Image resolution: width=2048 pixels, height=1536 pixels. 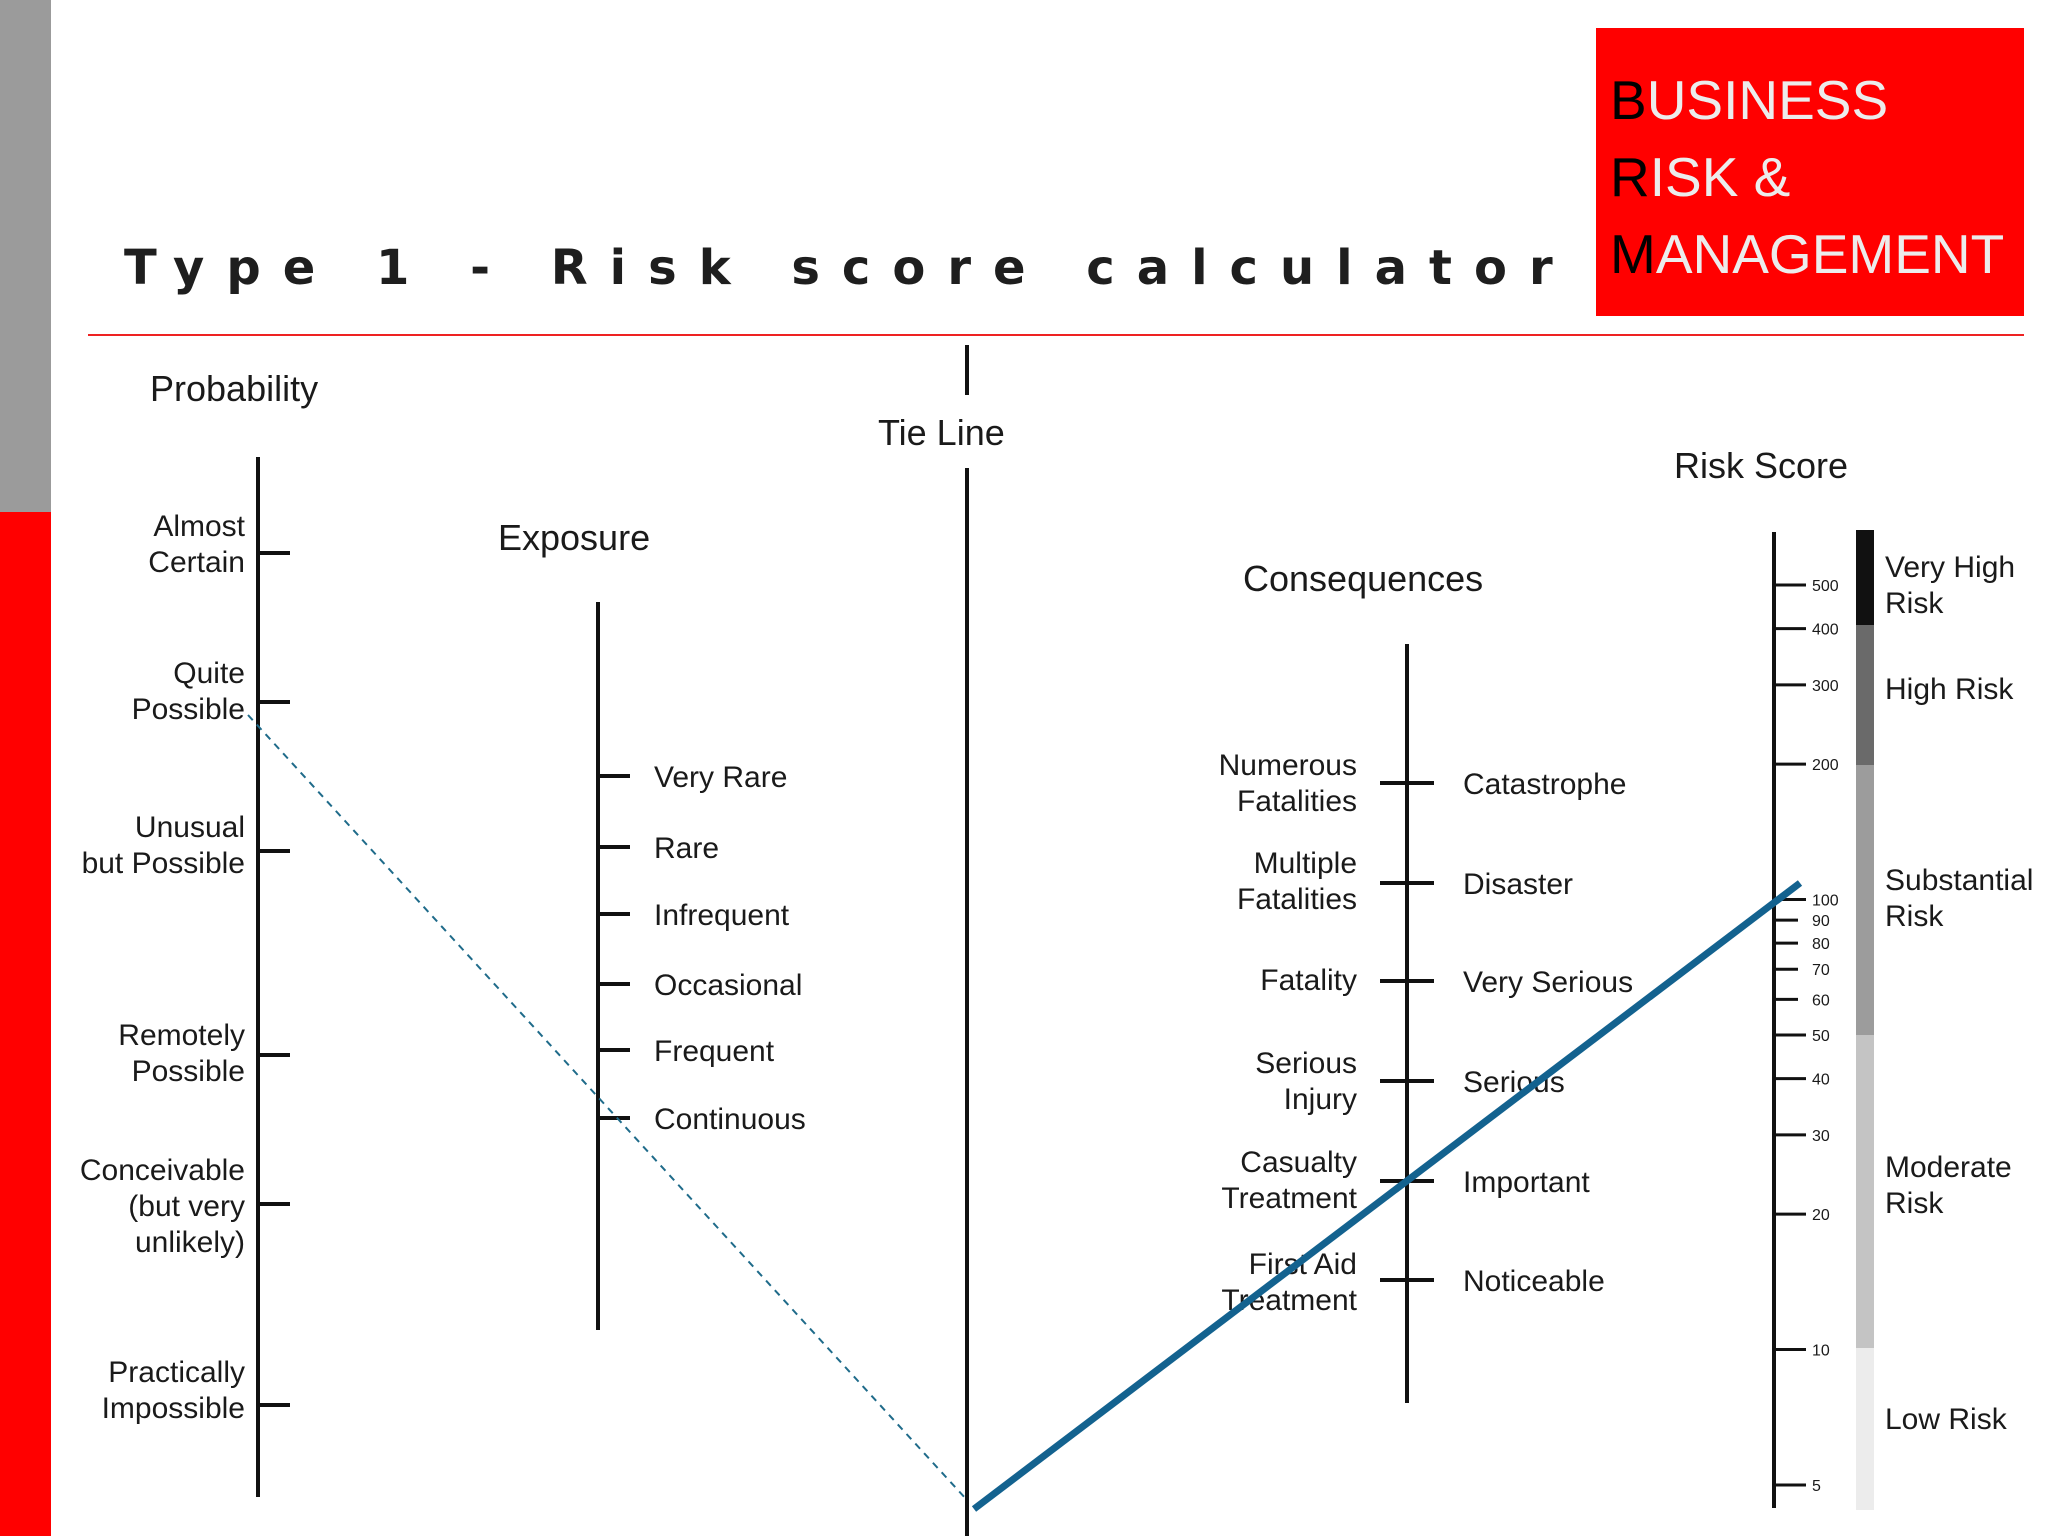 What do you see at coordinates (1320, 1099) in the screenshot?
I see `consequences-left-label: Injury` at bounding box center [1320, 1099].